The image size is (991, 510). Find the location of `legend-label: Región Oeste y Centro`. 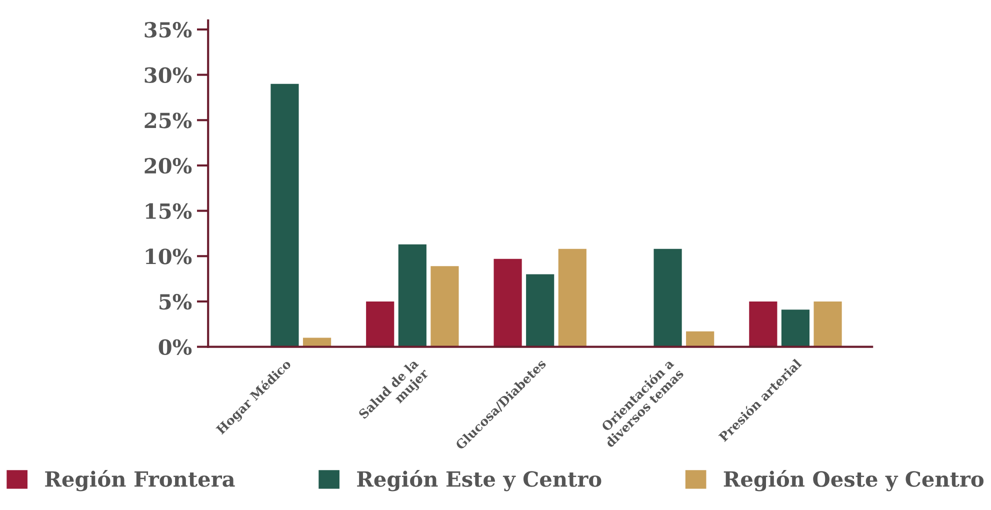

legend-label: Región Oeste y Centro is located at coordinates (854, 481).